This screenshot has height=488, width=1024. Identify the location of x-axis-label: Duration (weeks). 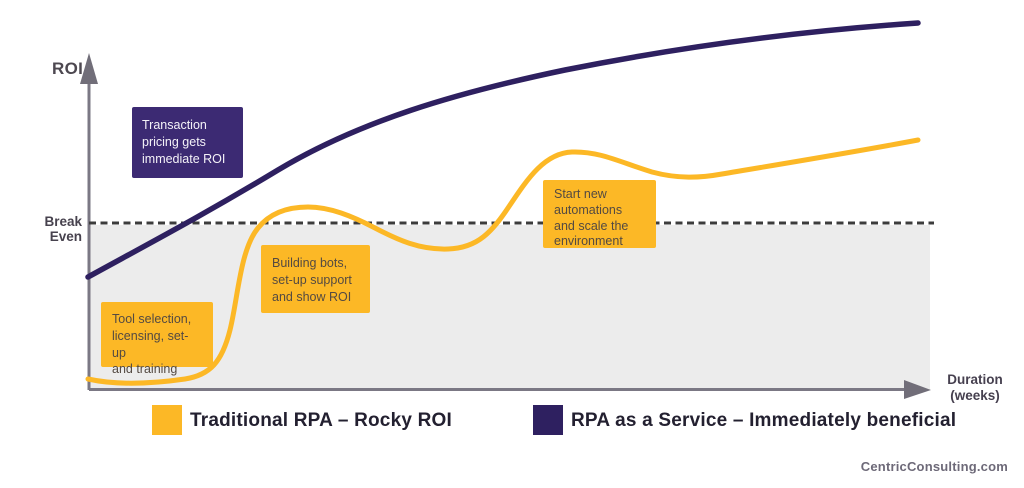
(975, 388).